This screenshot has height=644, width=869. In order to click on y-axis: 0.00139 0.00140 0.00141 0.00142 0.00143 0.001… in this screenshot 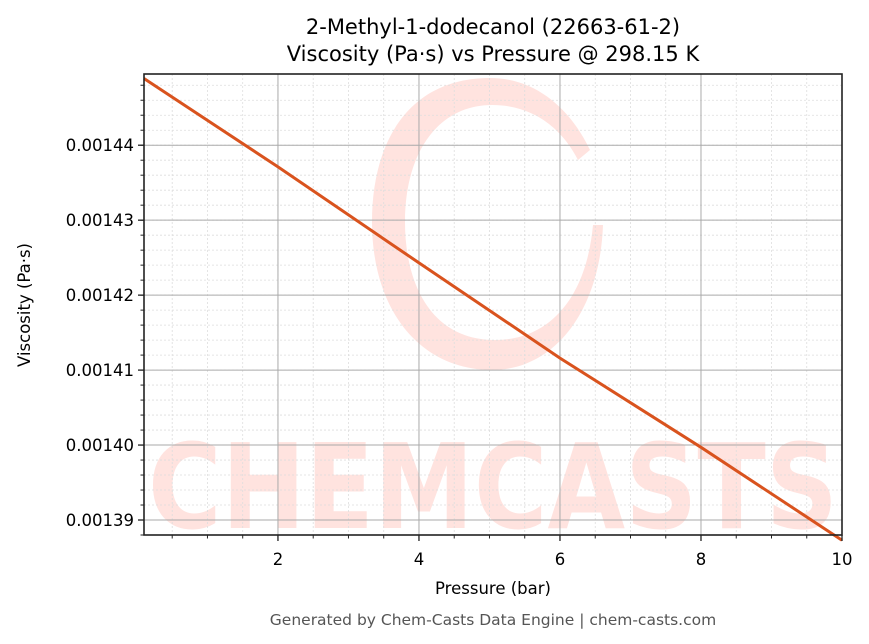, I will do `click(105, 310)`.